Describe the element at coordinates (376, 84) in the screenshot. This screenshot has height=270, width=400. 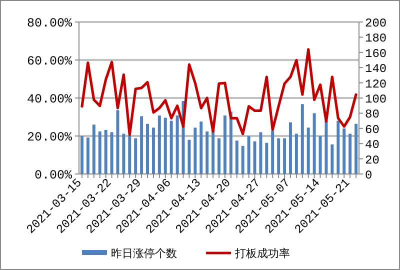
I see `y2-tick-label: 120` at that location.